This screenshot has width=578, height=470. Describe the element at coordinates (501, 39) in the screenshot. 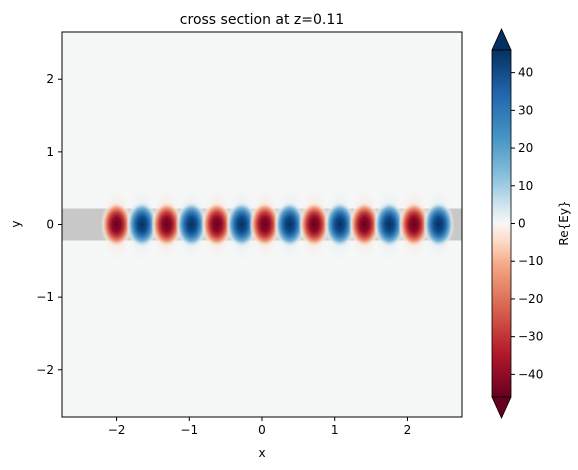

I see `colorbar-top-extension` at that location.